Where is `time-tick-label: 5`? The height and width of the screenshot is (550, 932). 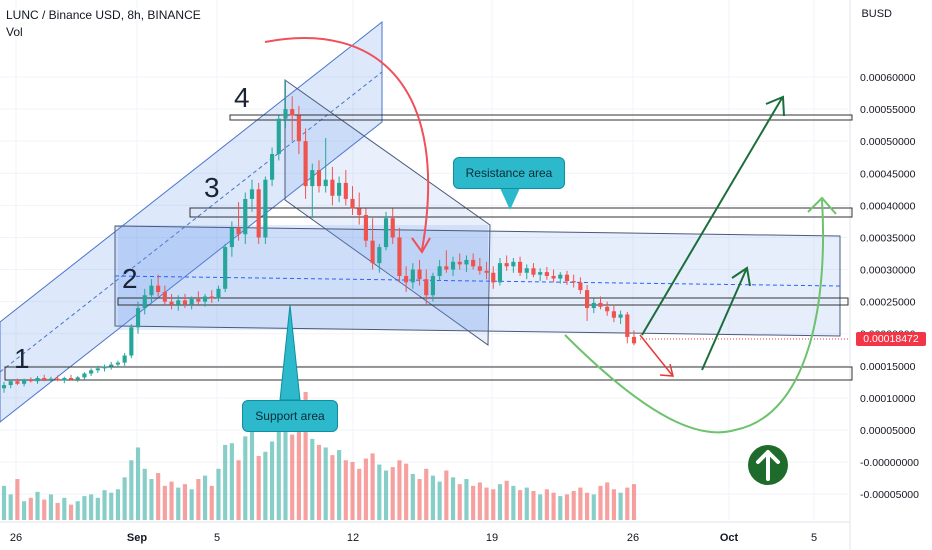
time-tick-label: 5 is located at coordinates (814, 538).